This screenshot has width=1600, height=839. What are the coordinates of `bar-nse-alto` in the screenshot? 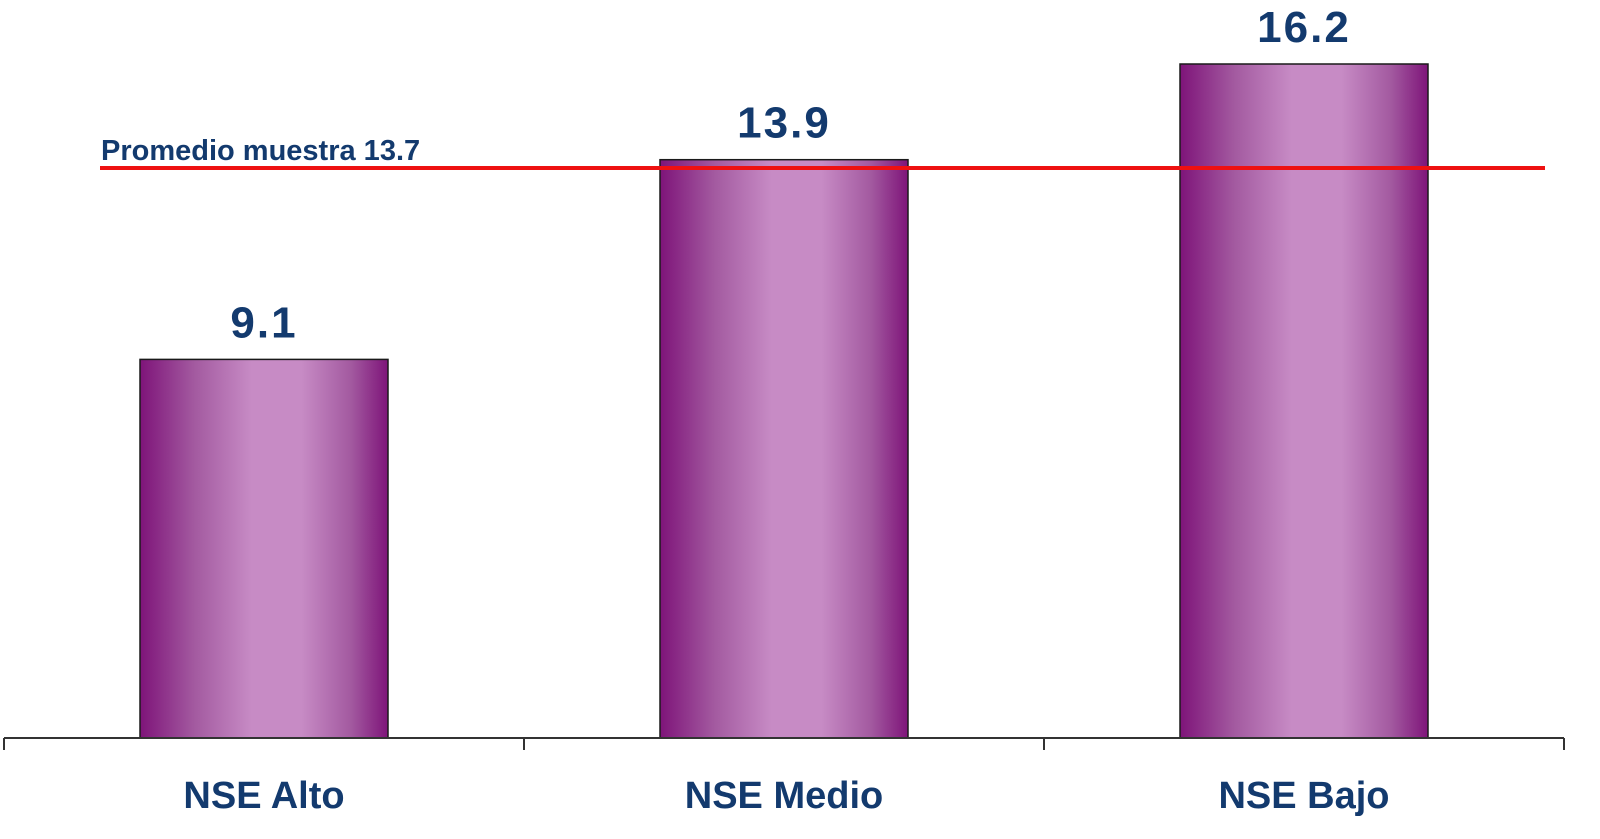 It's located at (264, 548).